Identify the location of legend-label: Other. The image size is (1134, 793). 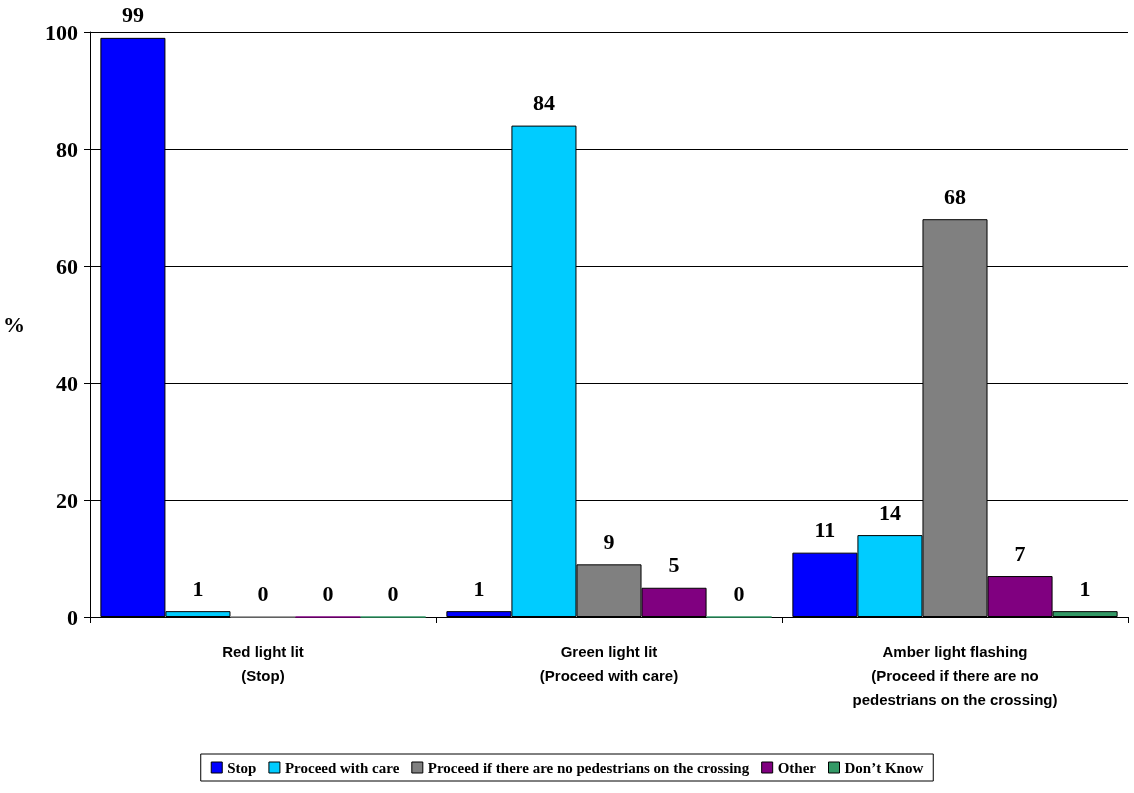
(797, 767).